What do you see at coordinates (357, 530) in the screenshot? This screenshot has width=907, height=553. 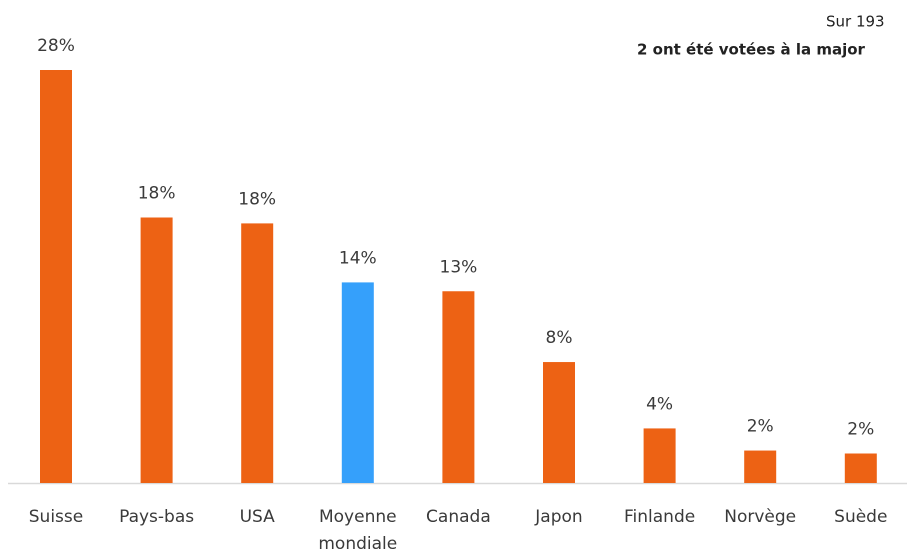 I see `x-tick-label: Moyenne mondiale` at bounding box center [357, 530].